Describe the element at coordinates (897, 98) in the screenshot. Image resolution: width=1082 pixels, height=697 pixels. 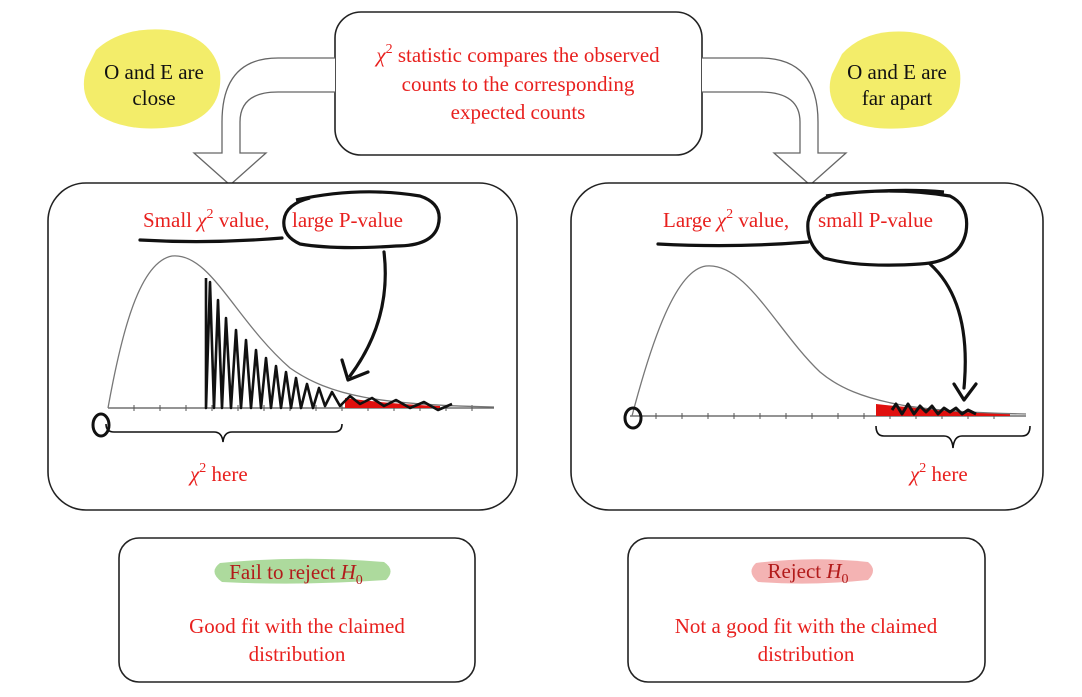
I see `right-bubble-line2: far apart` at that location.